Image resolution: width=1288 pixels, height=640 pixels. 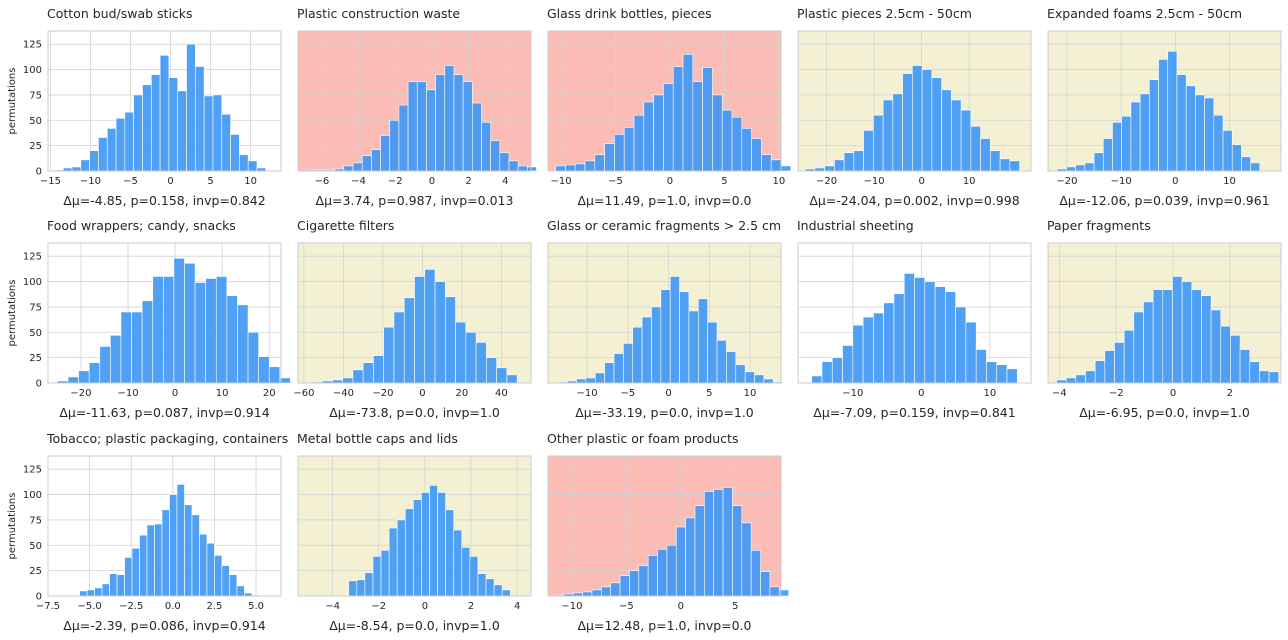 I want to click on x-tick-label: −2, so click(x=1116, y=393).